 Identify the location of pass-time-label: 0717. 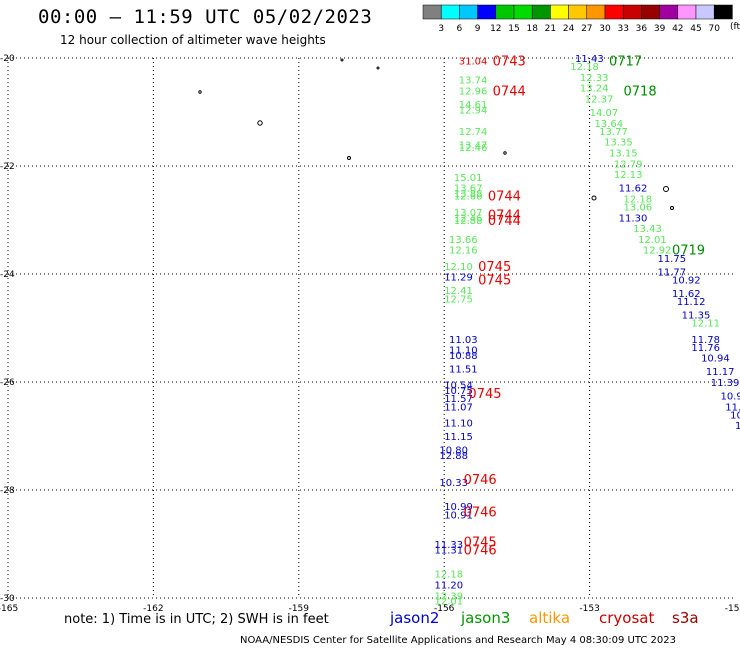
(625, 62).